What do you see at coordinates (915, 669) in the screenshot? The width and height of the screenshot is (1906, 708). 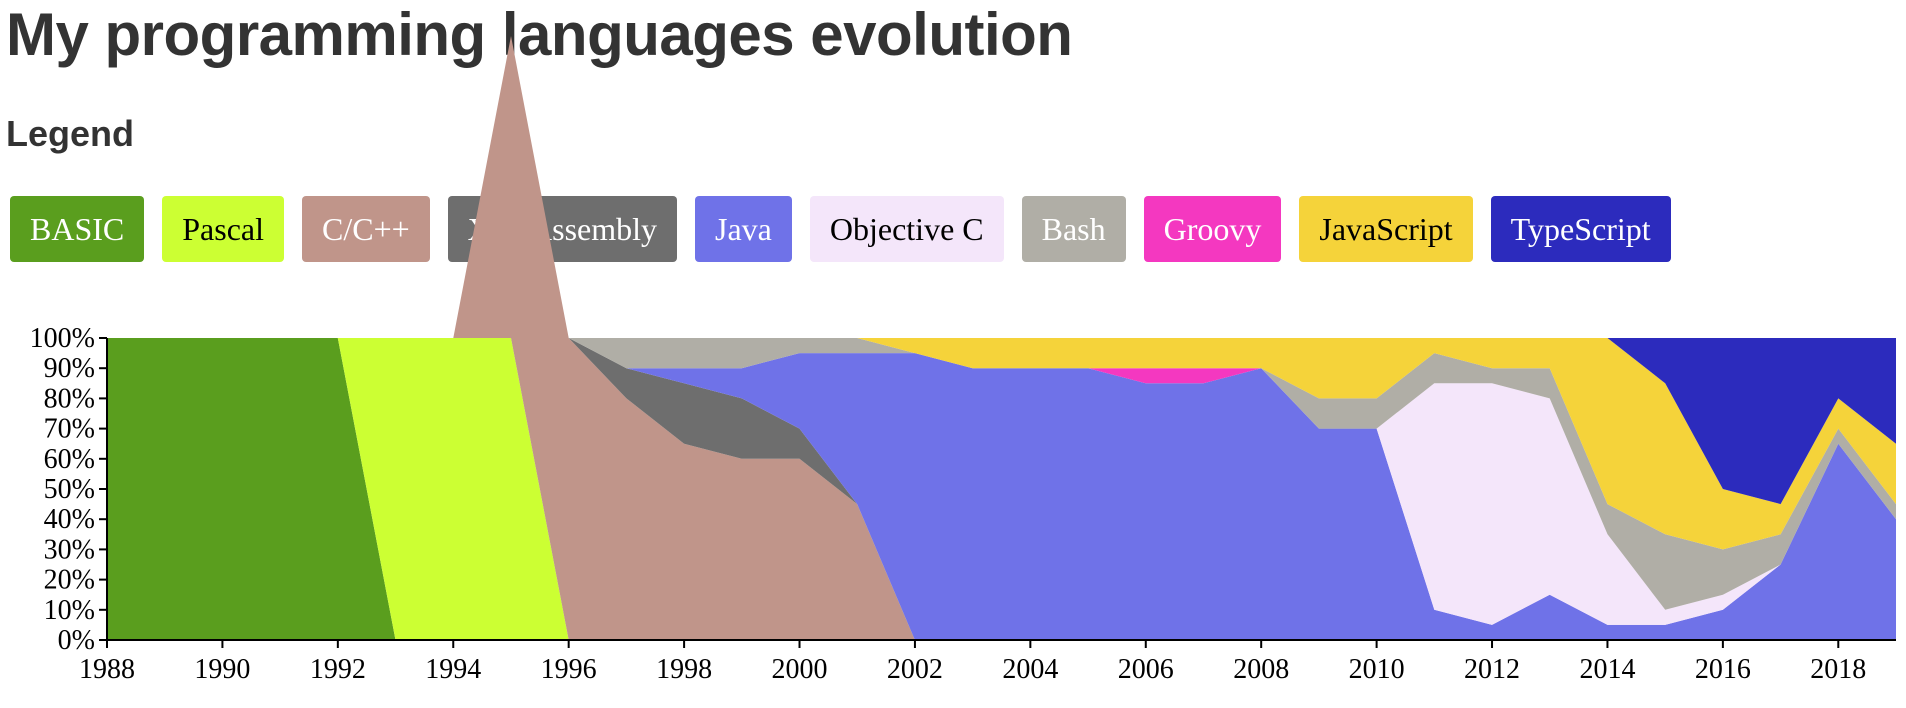 I see `x-tick-label: 2002` at bounding box center [915, 669].